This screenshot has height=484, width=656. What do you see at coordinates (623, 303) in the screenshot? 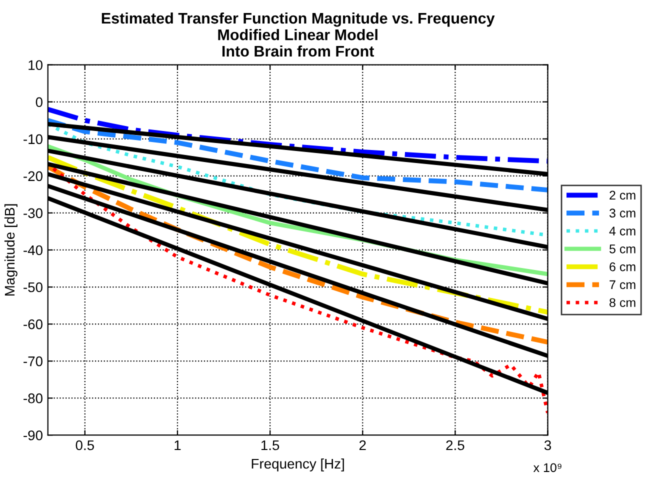
I see `legend-label: 8 cm` at bounding box center [623, 303].